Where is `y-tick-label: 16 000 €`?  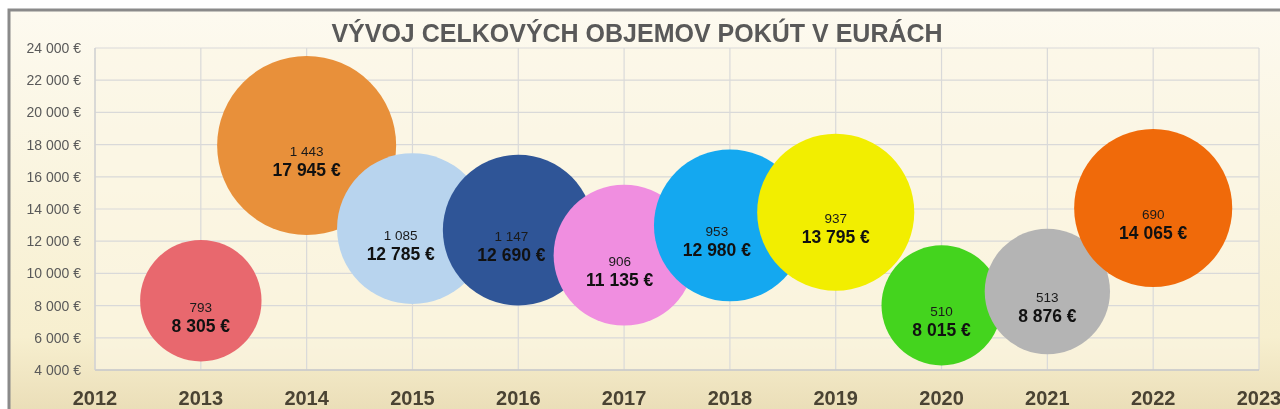
y-tick-label: 16 000 € is located at coordinates (54, 176).